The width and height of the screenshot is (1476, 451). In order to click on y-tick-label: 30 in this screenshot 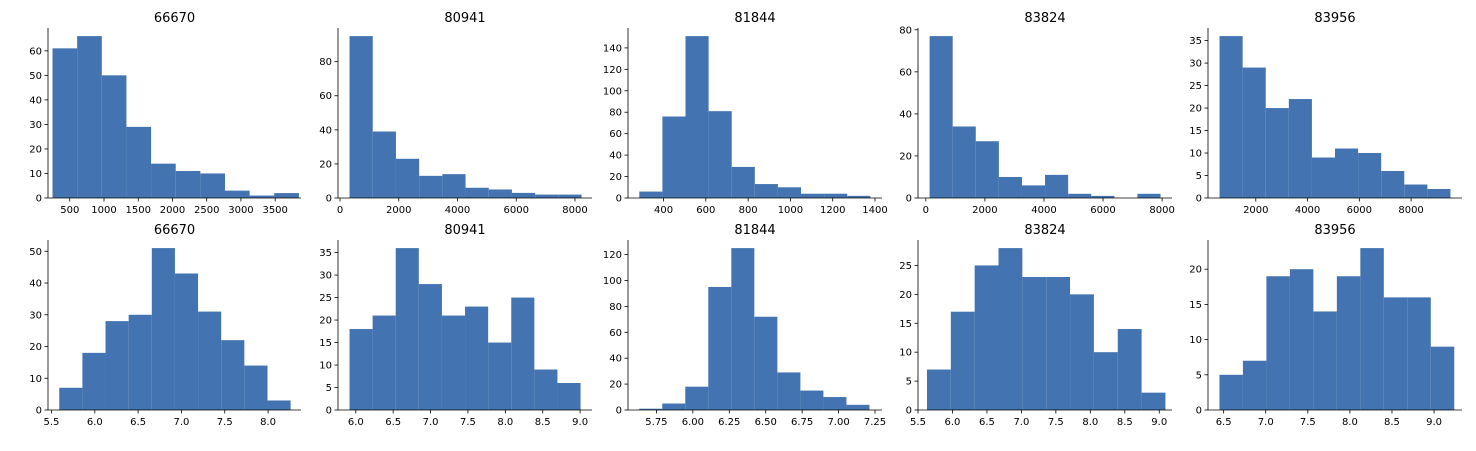, I will do `click(1195, 64)`.